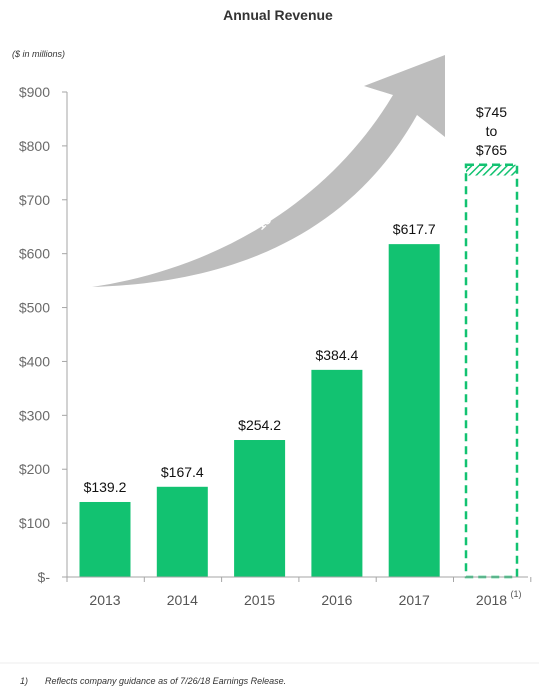 The height and width of the screenshot is (691, 539). What do you see at coordinates (491, 600) in the screenshot?
I see `x-tick-label: 2018` at bounding box center [491, 600].